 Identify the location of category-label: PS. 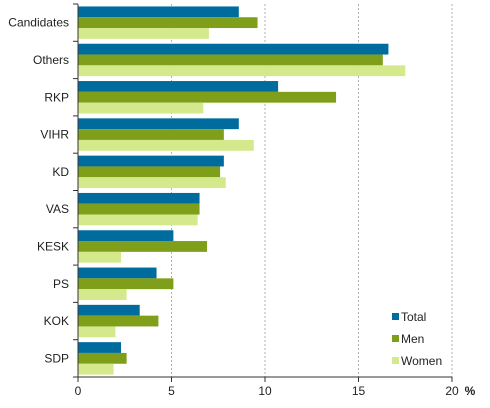
(61, 284).